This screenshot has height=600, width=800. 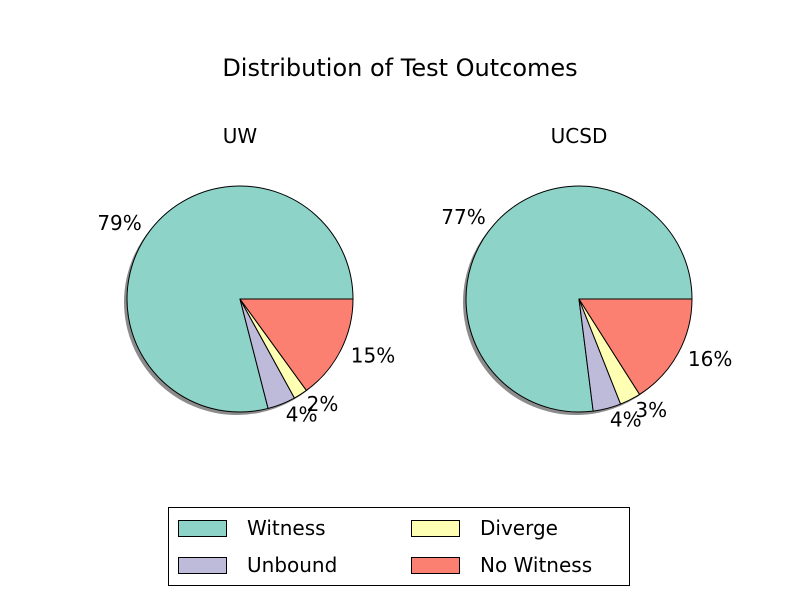 I want to click on pie-title-uw: UW, so click(x=240, y=136).